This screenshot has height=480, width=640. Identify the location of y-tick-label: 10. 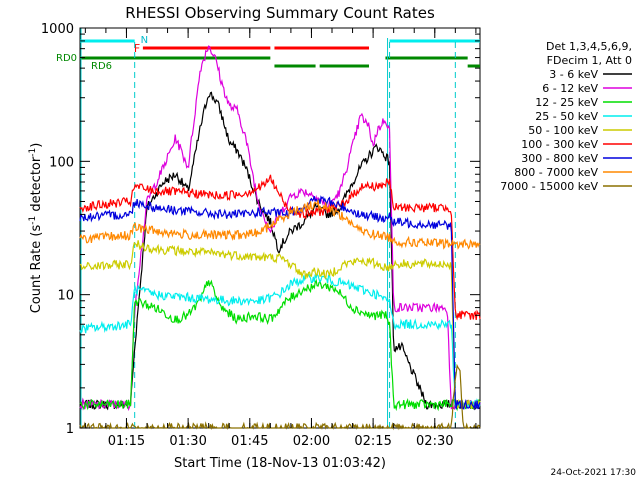
(65, 296).